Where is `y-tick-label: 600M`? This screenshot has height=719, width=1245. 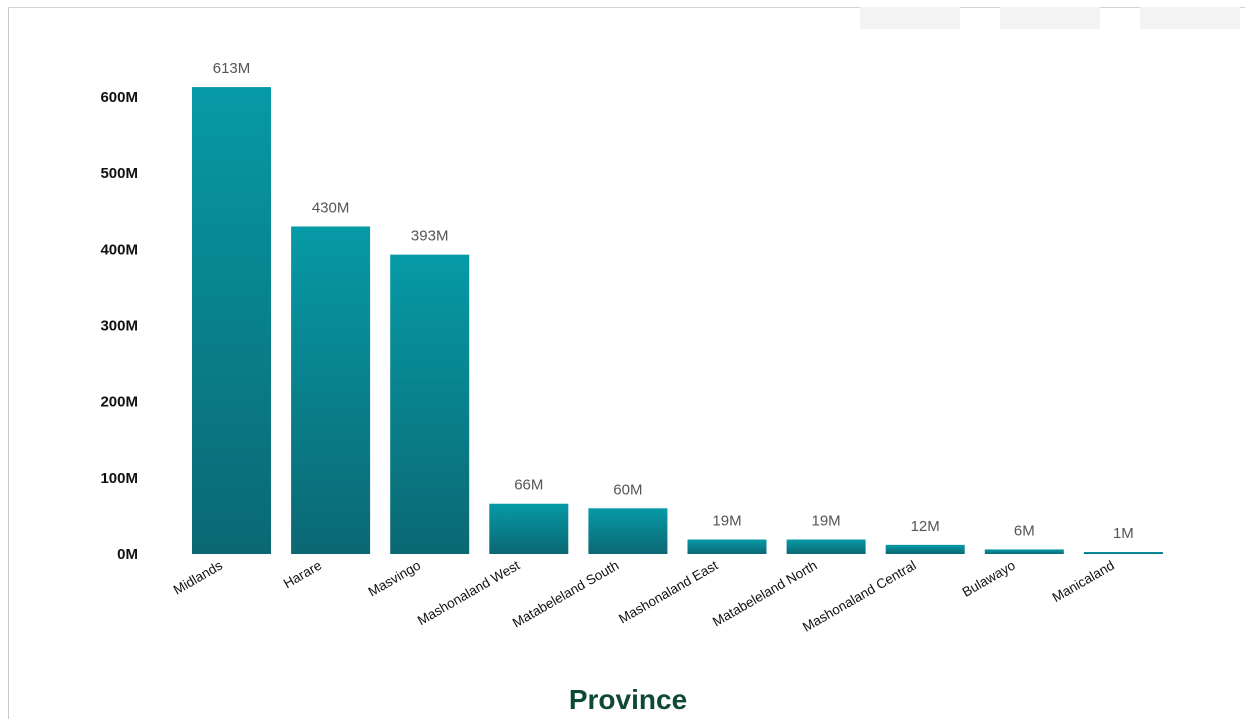
y-tick-label: 600M is located at coordinates (119, 97).